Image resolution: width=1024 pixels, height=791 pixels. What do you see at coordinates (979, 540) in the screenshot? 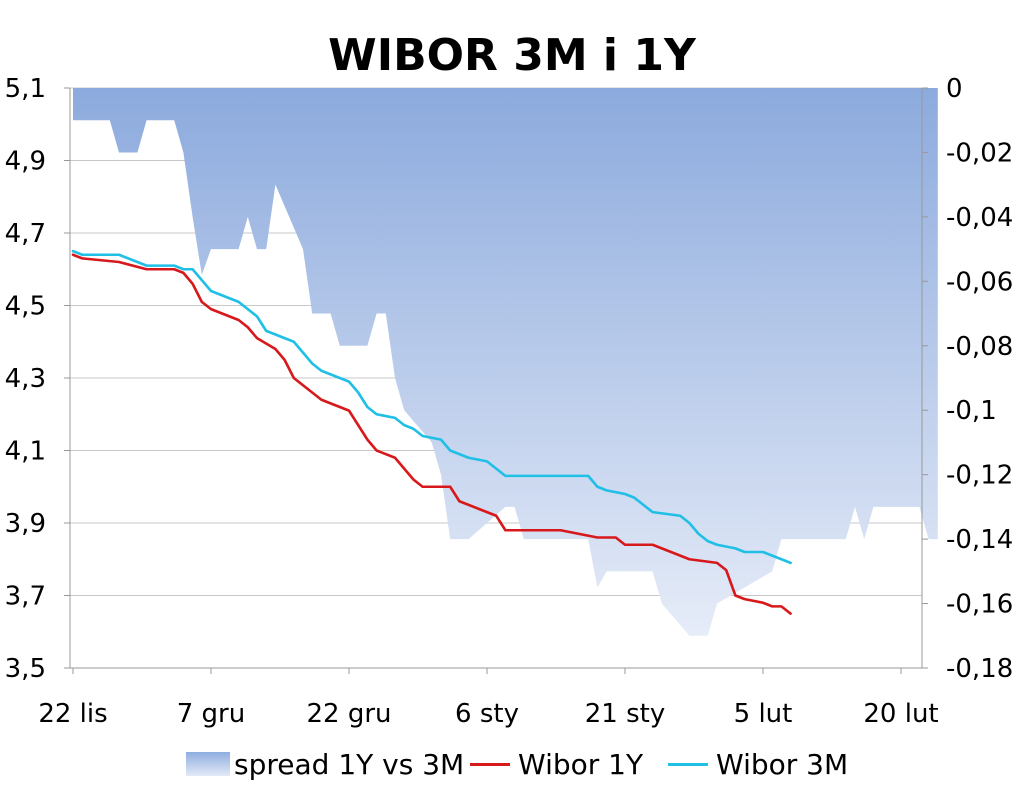
I see `y-right-tick-label: -0,14` at bounding box center [979, 540].